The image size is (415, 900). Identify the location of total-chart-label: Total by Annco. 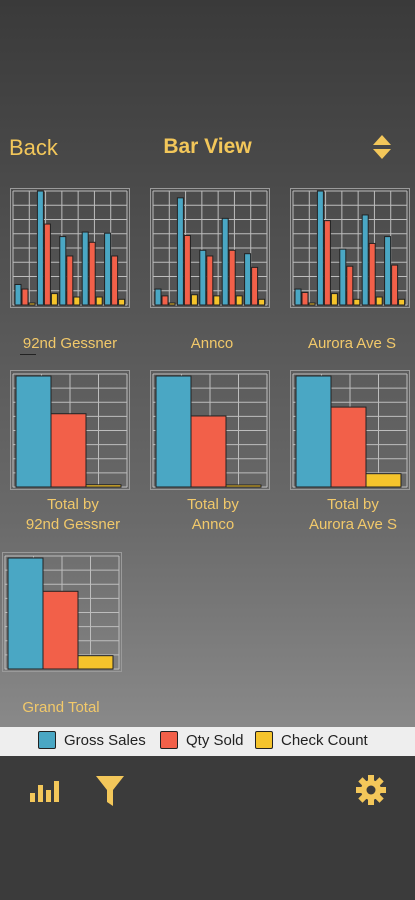
(213, 515).